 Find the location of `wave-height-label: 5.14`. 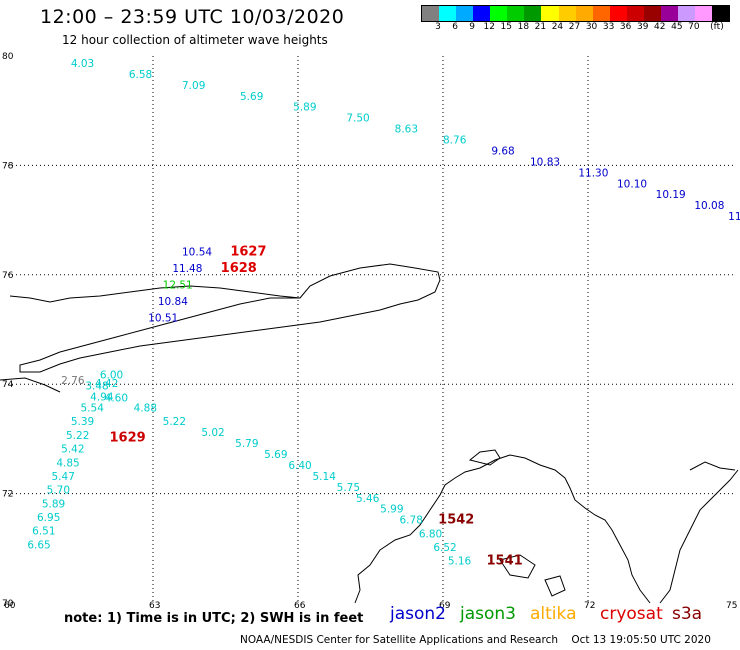

wave-height-label: 5.14 is located at coordinates (325, 477).